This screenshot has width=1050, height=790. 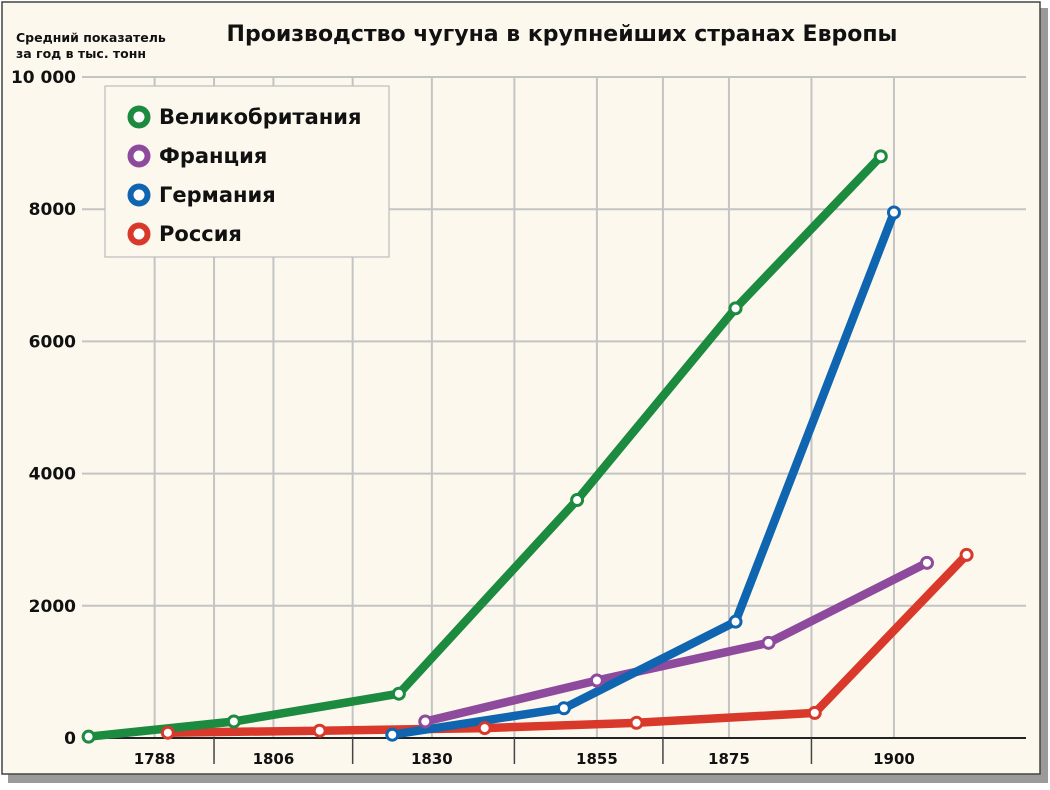 I want to click on legend-label: Франция, so click(x=213, y=156).